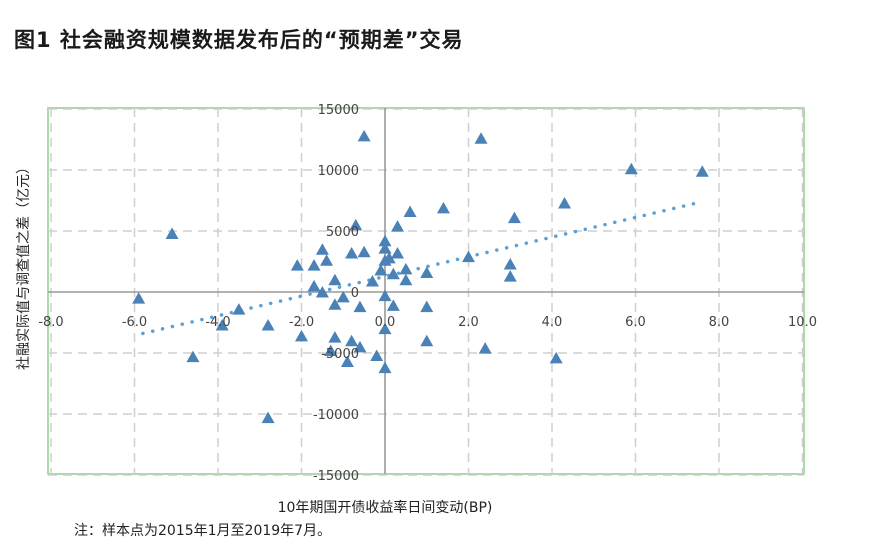  I want to click on x-tick-label: -2.0, so click(301, 322).